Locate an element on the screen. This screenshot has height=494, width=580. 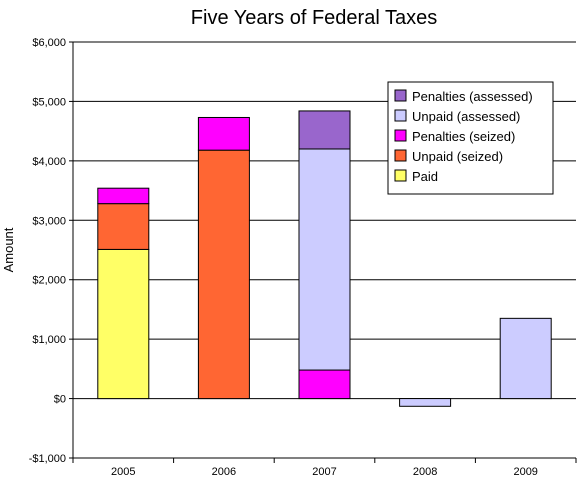
x-tick-labels: 2005 2006 2007 2008 2009 is located at coordinates (324, 472).